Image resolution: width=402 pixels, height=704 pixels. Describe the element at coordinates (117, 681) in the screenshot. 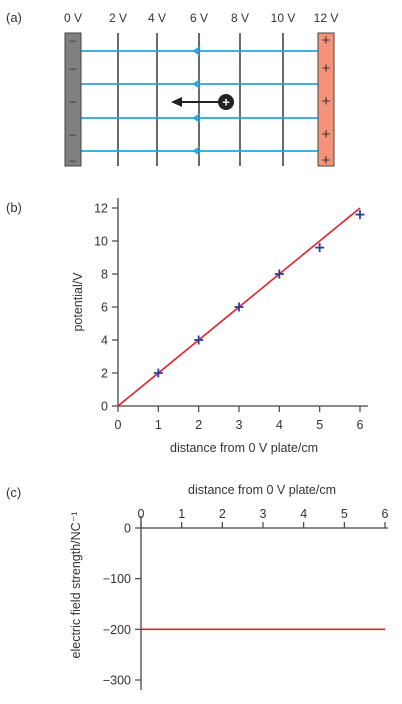

I see `y-tick-label: −300` at that location.